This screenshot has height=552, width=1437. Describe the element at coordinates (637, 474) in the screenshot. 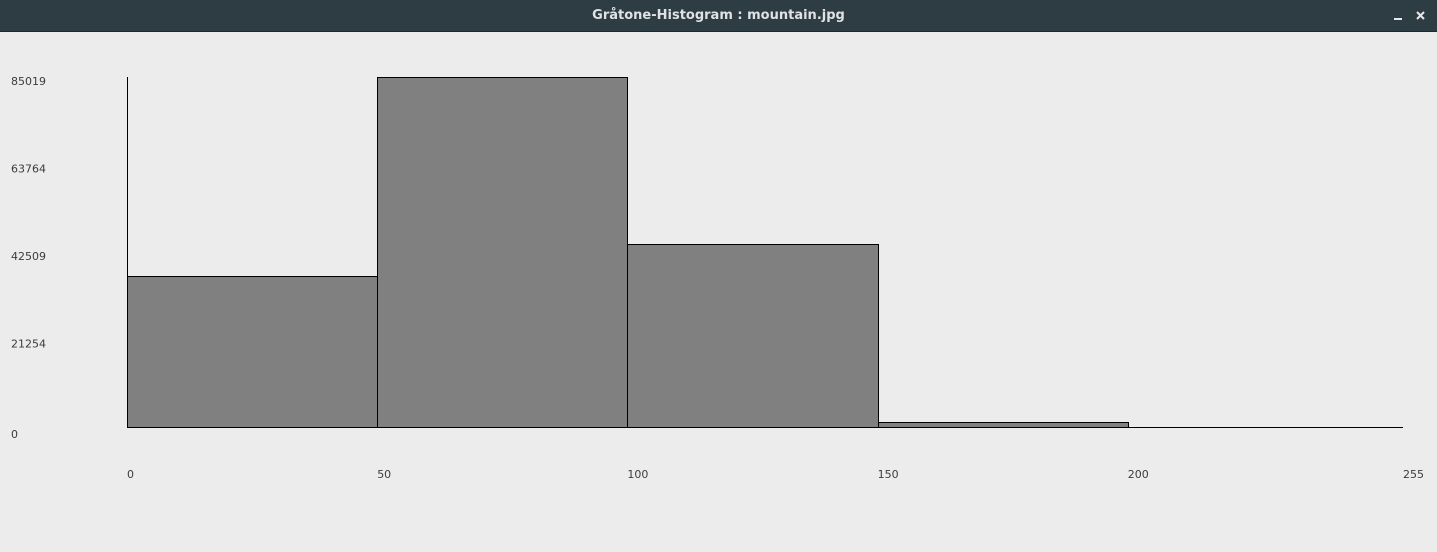

I see `x-tick-label: 100` at that location.